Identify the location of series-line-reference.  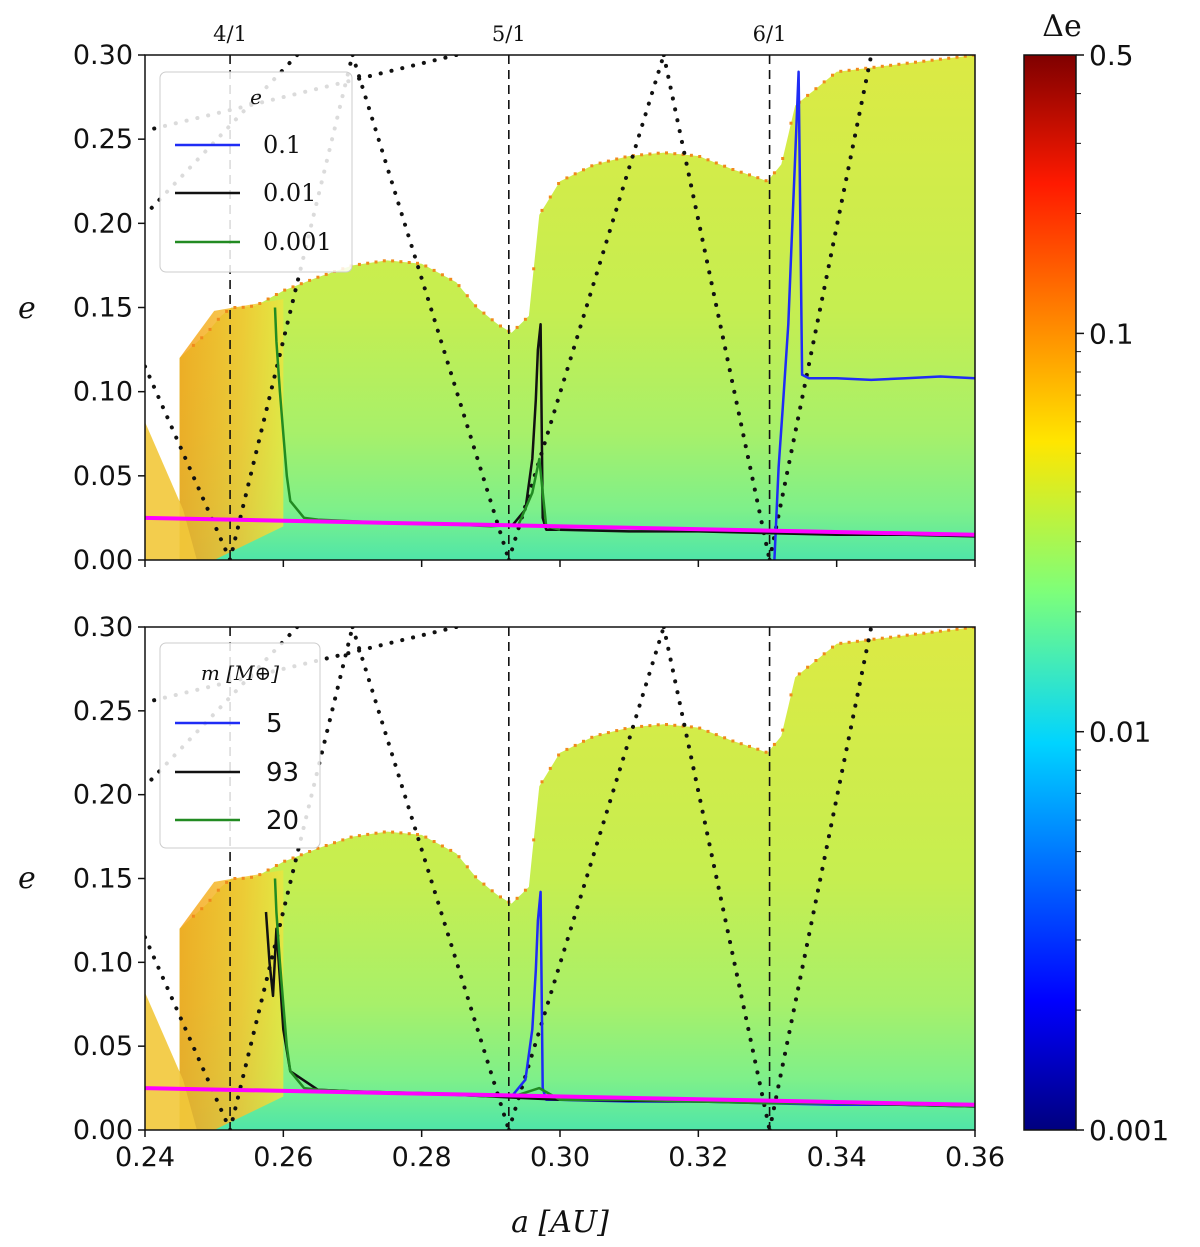
(560, 1096).